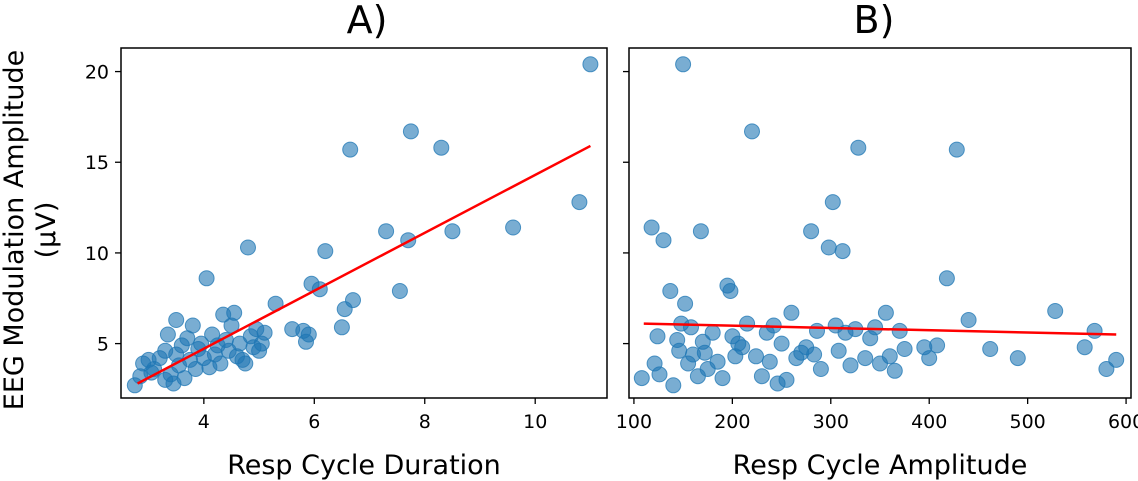 The width and height of the screenshot is (1138, 481). What do you see at coordinates (425, 422) in the screenshot?
I see `panel-a-x-tick-label: 8` at bounding box center [425, 422].